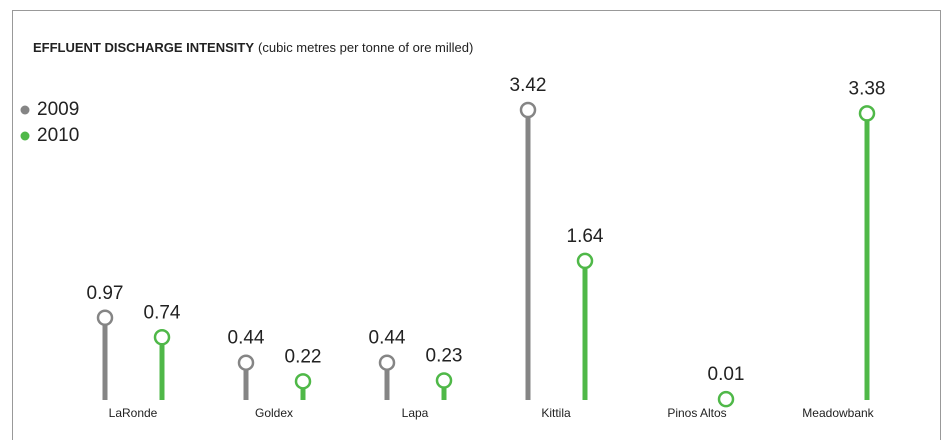 Image resolution: width=945 pixels, height=440 pixels. I want to click on x-tick-label: Goldex, so click(274, 413).